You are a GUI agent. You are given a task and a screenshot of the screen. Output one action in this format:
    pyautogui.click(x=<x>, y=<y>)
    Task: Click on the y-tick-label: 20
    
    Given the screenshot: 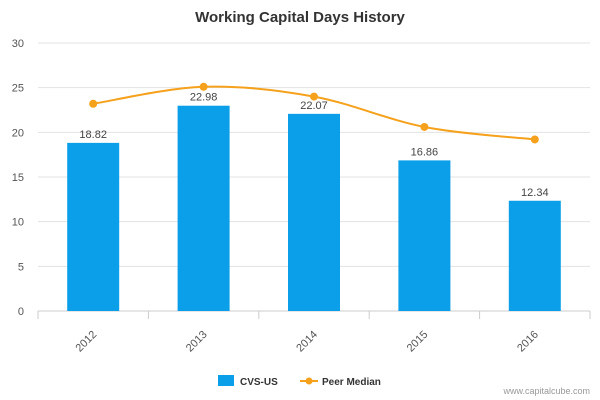 What is the action you would take?
    pyautogui.click(x=18, y=133)
    